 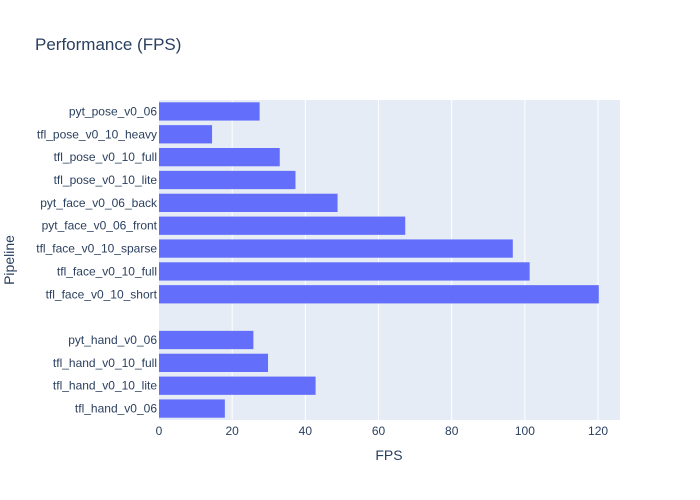 I want to click on y-tick-label: tfl_hand_v0_06, so click(x=116, y=409).